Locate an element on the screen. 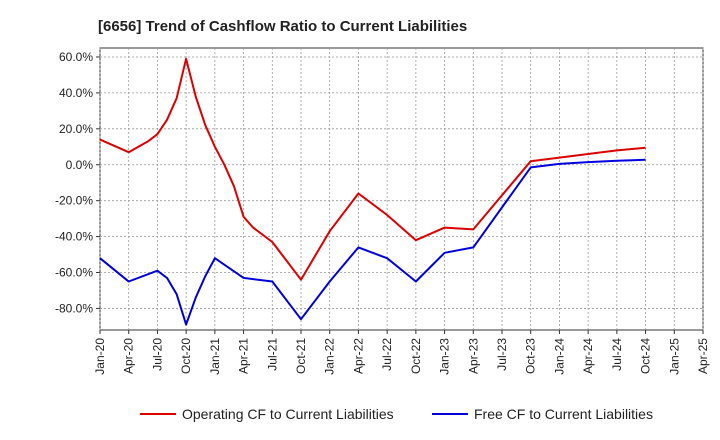 This screenshot has width=720, height=440. x-tick-label: Oct-21 is located at coordinates (301, 356).